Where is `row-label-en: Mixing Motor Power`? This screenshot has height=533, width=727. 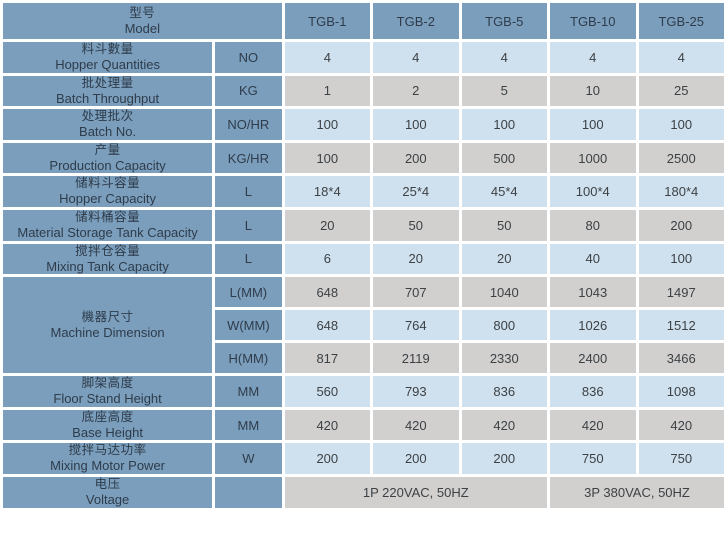 row-label-en: Mixing Motor Power is located at coordinates (108, 466).